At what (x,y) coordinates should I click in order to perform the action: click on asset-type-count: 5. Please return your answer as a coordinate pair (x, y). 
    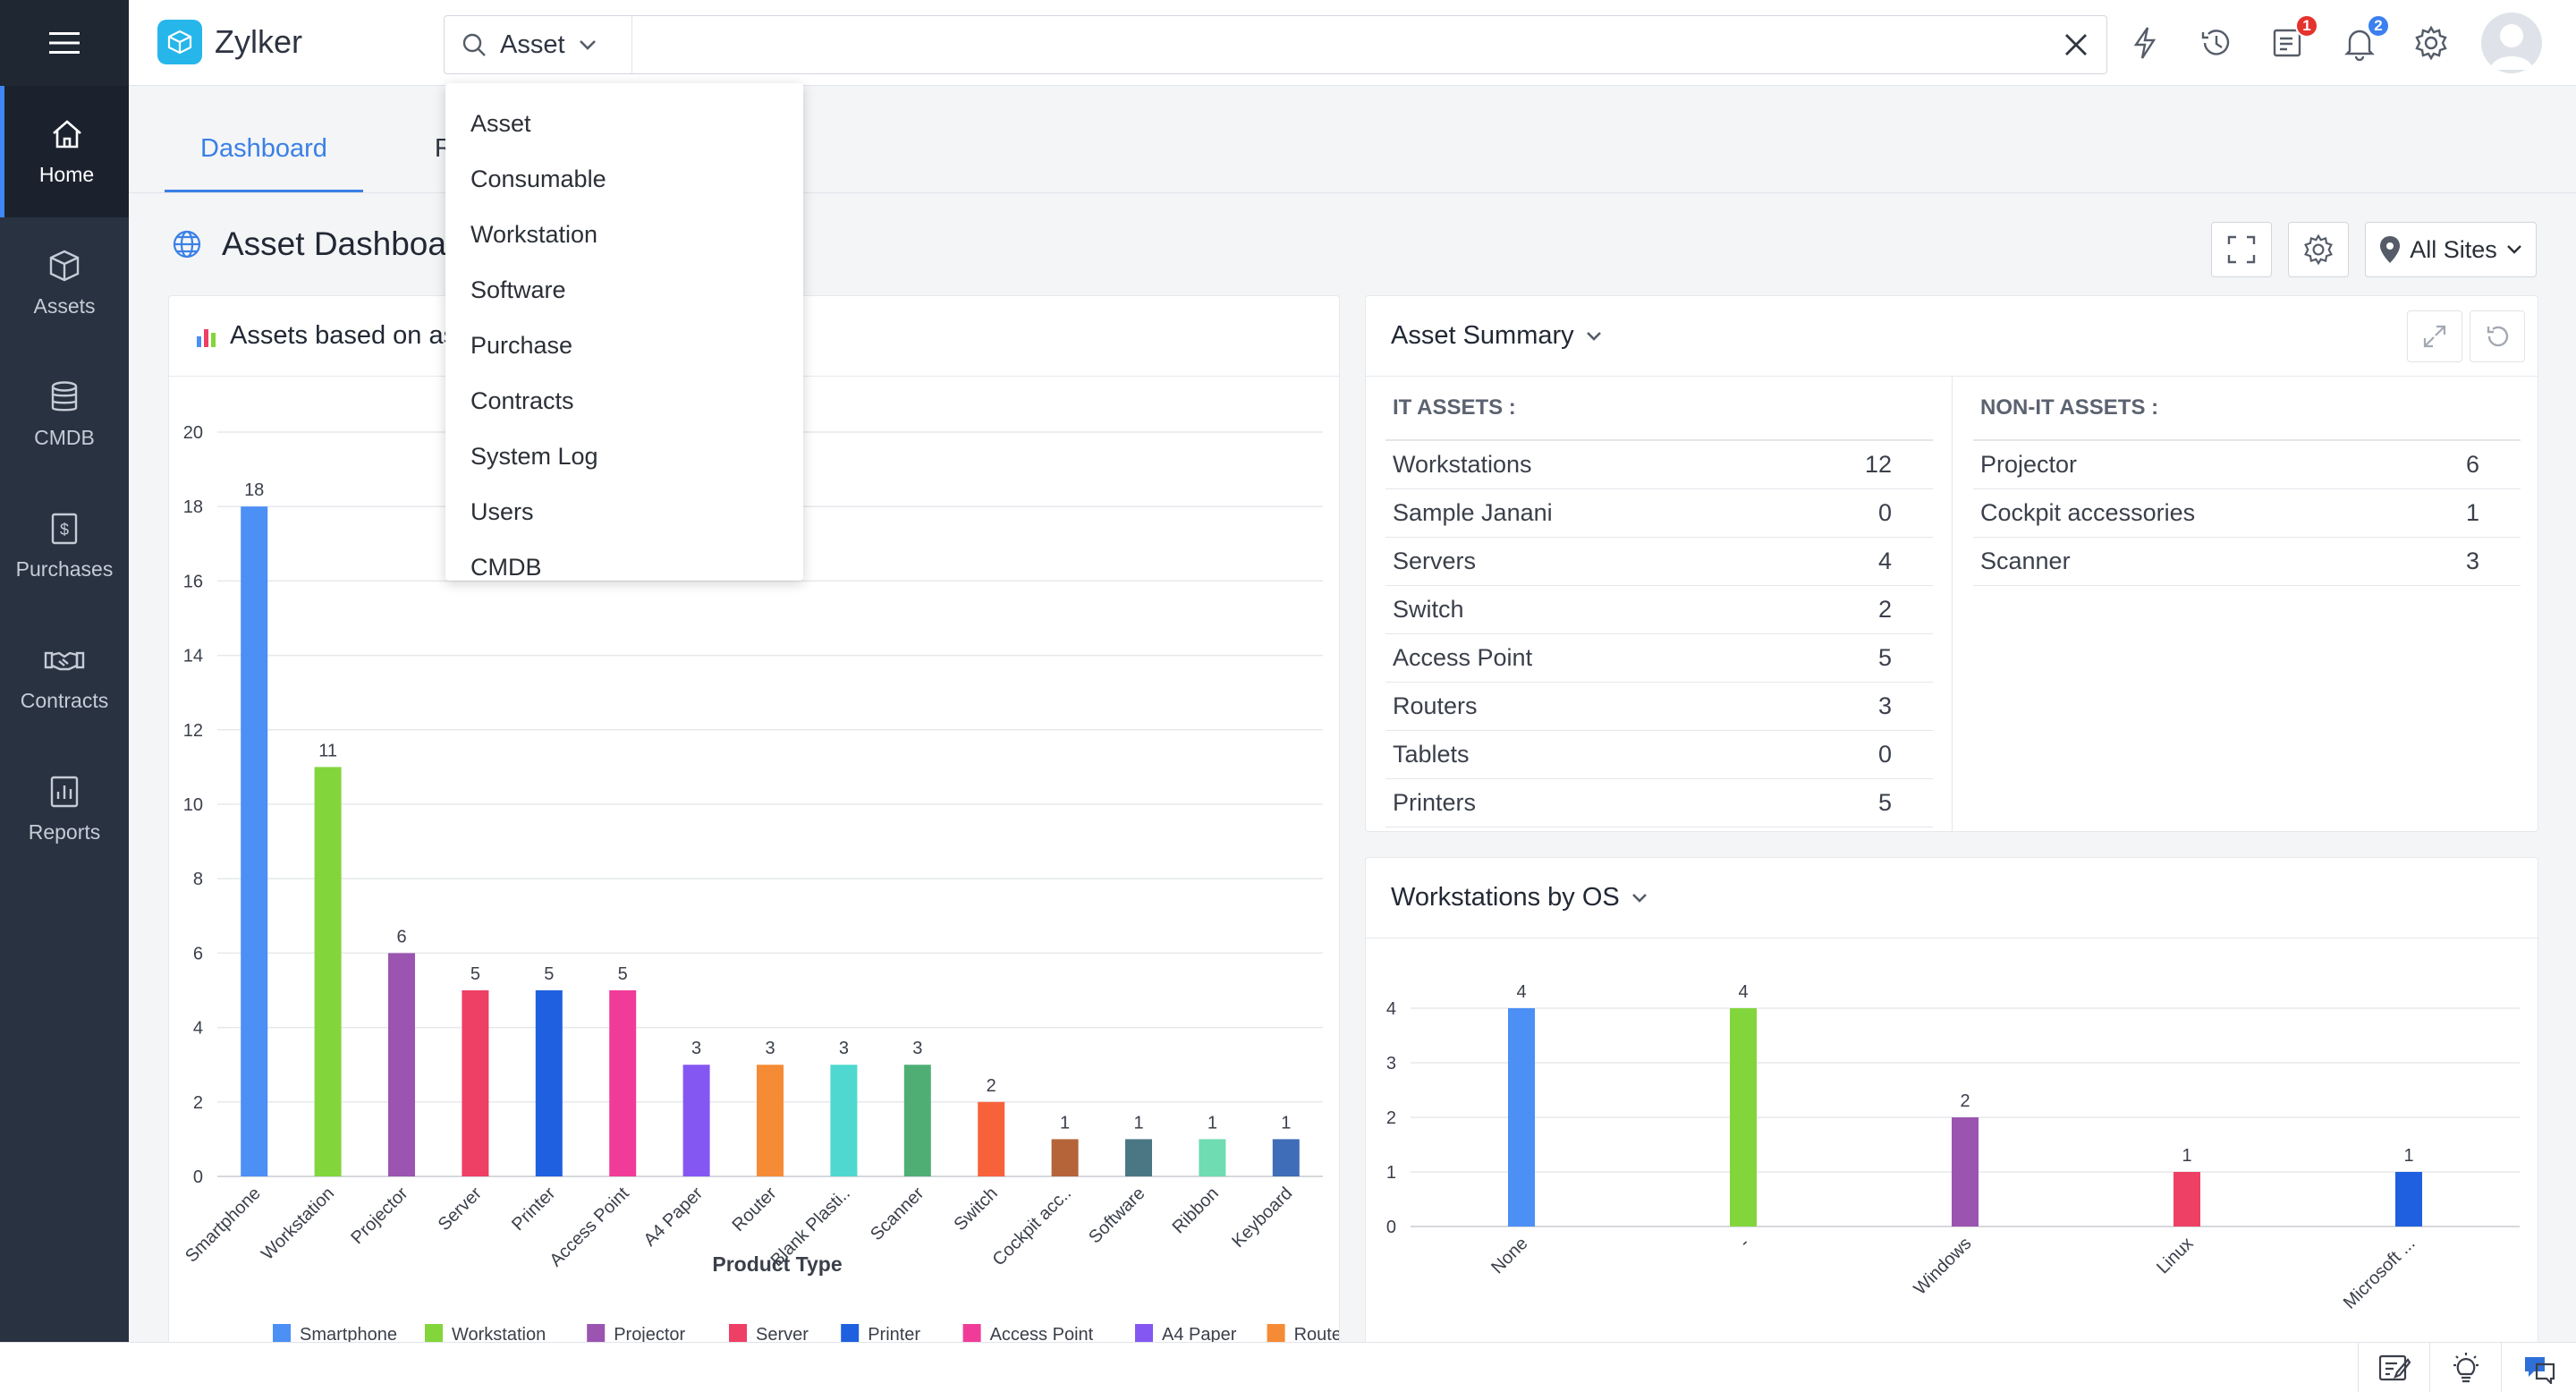
    Looking at the image, I should click on (1884, 657).